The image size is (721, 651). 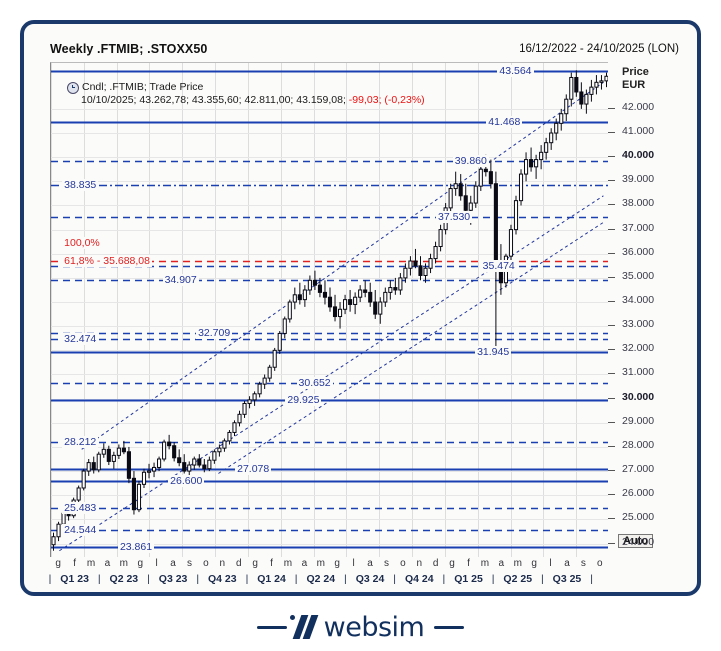 I want to click on price-tick-label: 37.000, so click(x=638, y=227).